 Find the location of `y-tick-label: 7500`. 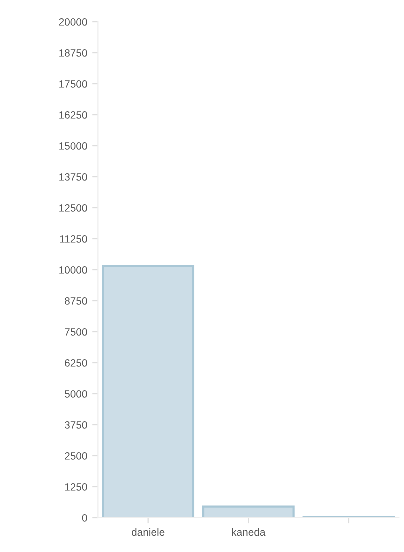

y-tick-label: 7500 is located at coordinates (76, 332).